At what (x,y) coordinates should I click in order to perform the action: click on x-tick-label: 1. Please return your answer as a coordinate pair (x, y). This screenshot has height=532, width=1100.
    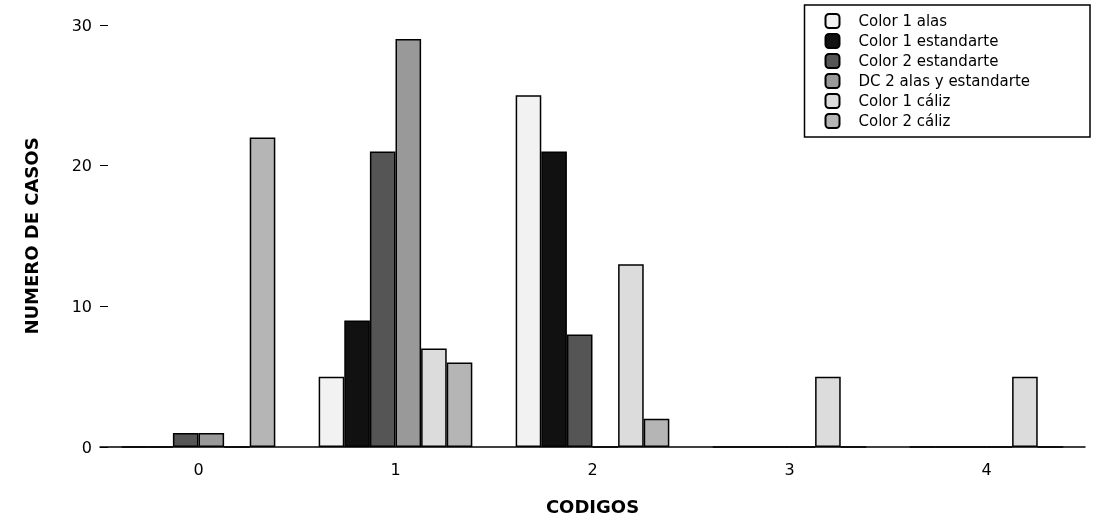
    Looking at the image, I should click on (395, 469).